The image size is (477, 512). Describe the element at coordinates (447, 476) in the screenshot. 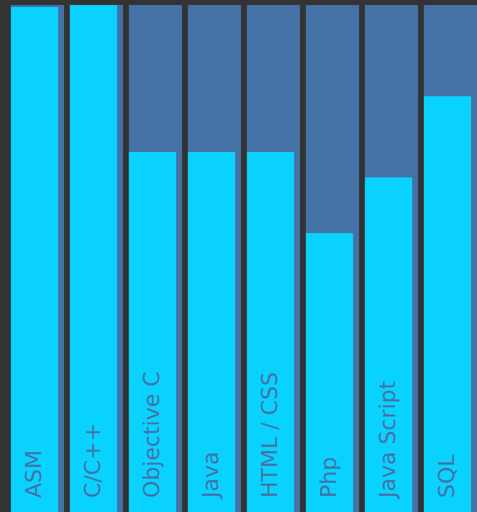

I see `x-tick-label: SQL` at that location.